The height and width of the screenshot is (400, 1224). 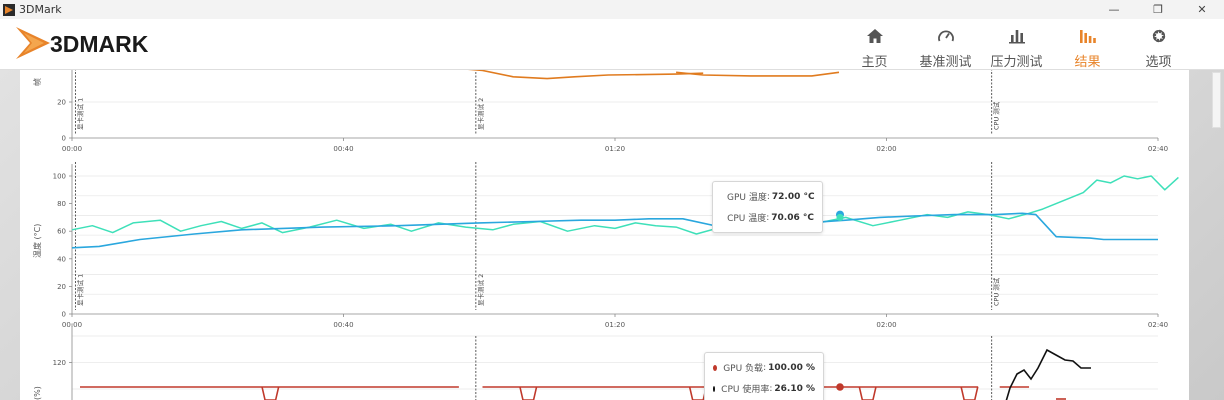 What do you see at coordinates (1017, 36) in the screenshot?
I see `bar-chart-icon` at bounding box center [1017, 36].